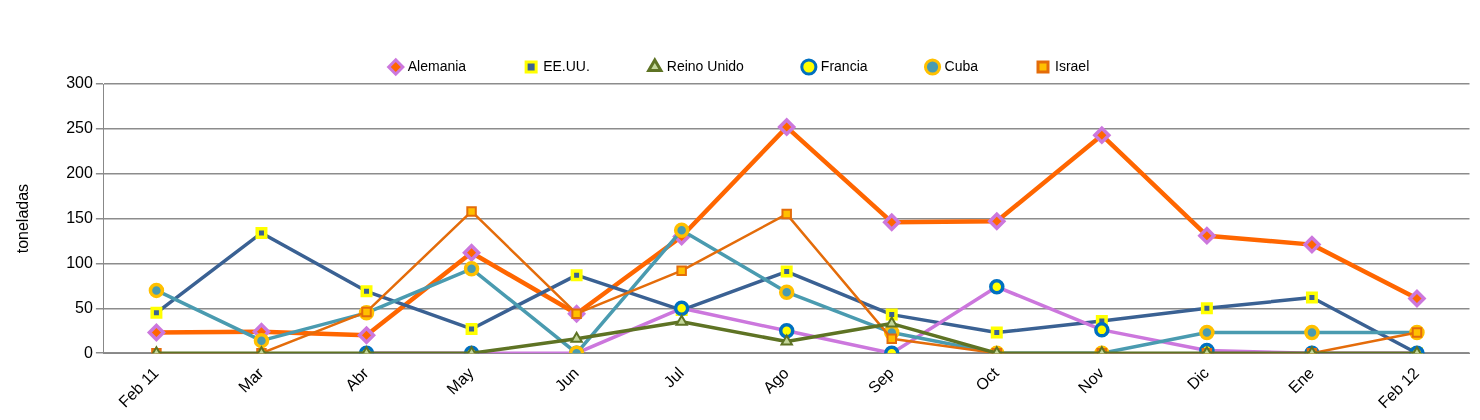  What do you see at coordinates (673, 377) in the screenshot?
I see `x-tick-label: Jul` at bounding box center [673, 377].